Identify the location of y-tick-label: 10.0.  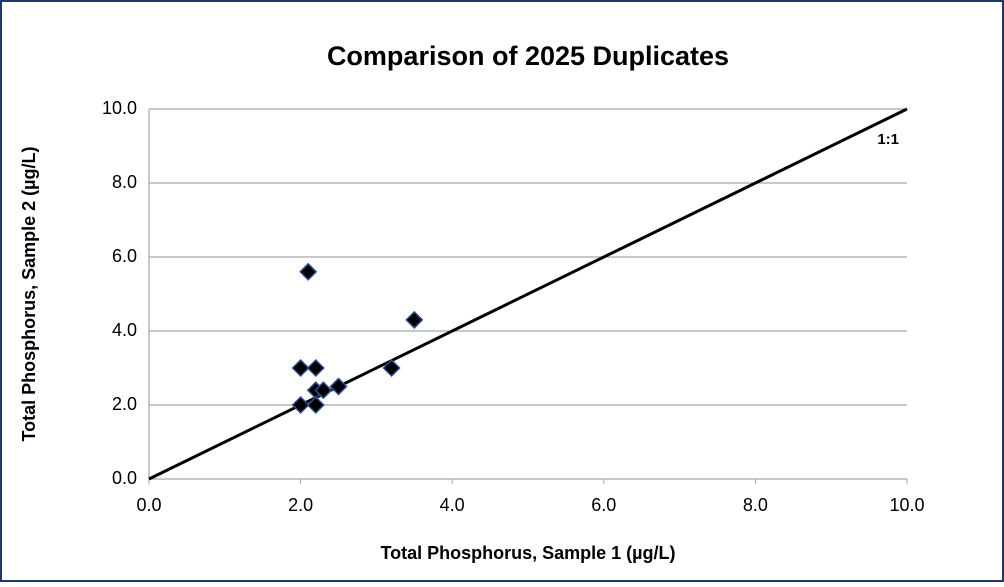
(119, 108).